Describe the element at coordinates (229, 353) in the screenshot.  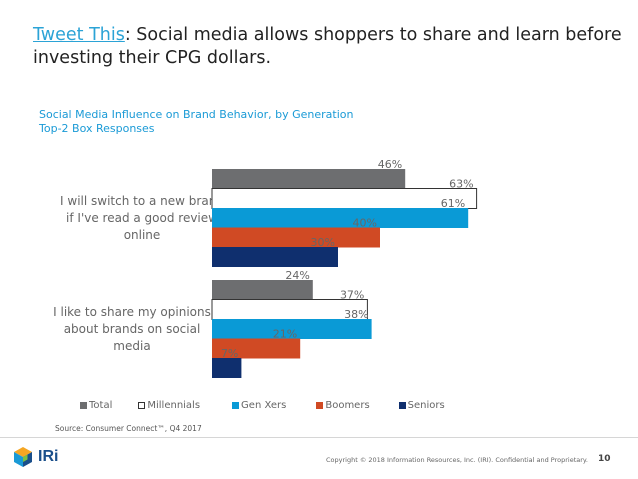
I see `data-label-seniors-1: 7%` at that location.